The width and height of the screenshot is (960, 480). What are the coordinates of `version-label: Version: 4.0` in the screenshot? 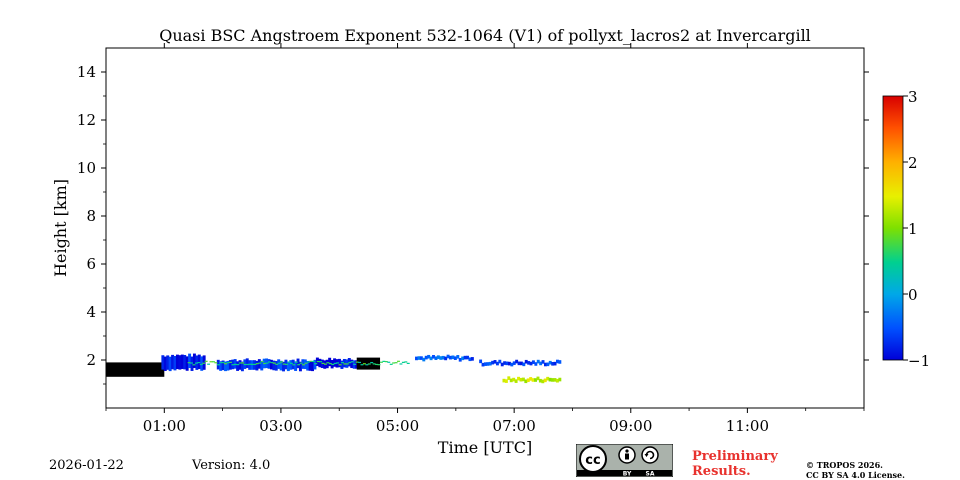 It's located at (231, 465).